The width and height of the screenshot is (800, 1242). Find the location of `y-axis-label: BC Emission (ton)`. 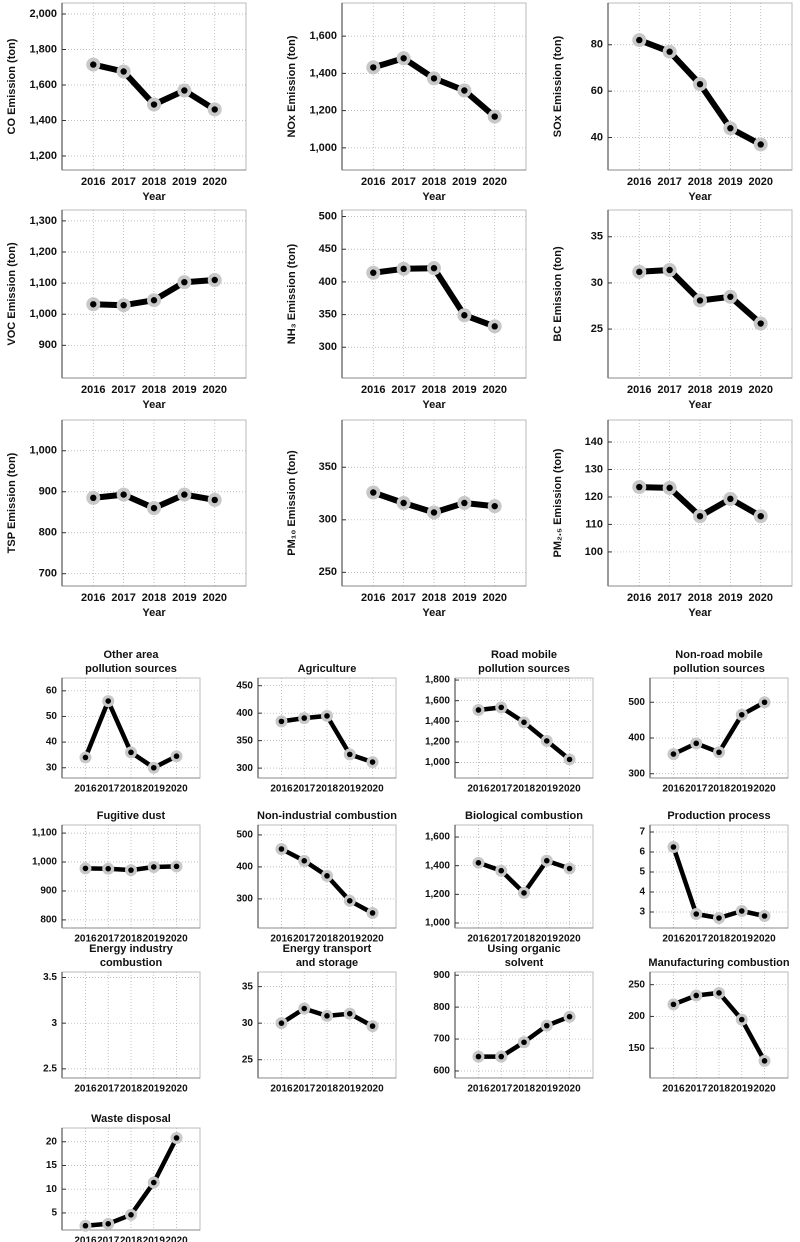

y-axis-label: BC Emission (ton) is located at coordinates (558, 294).